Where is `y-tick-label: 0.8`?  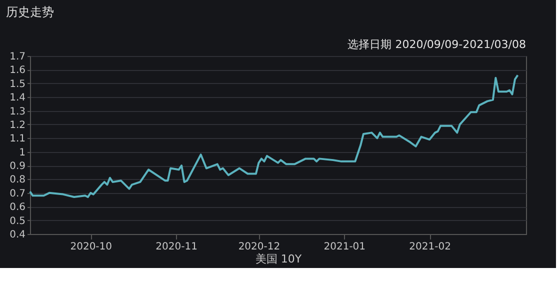 y-tick-label: 0.8 is located at coordinates (18, 180).